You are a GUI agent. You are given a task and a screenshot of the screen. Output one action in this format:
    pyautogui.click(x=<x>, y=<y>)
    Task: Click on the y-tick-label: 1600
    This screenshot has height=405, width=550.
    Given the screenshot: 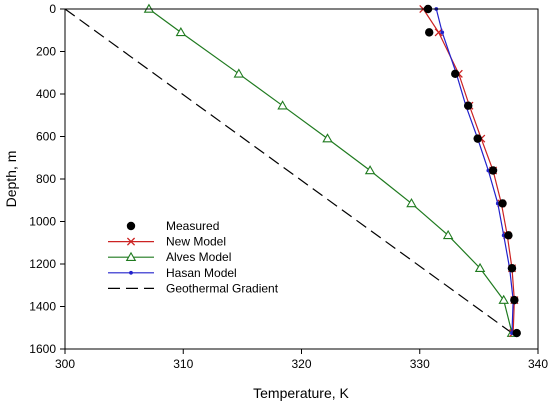 What is the action you would take?
    pyautogui.click(x=42, y=349)
    